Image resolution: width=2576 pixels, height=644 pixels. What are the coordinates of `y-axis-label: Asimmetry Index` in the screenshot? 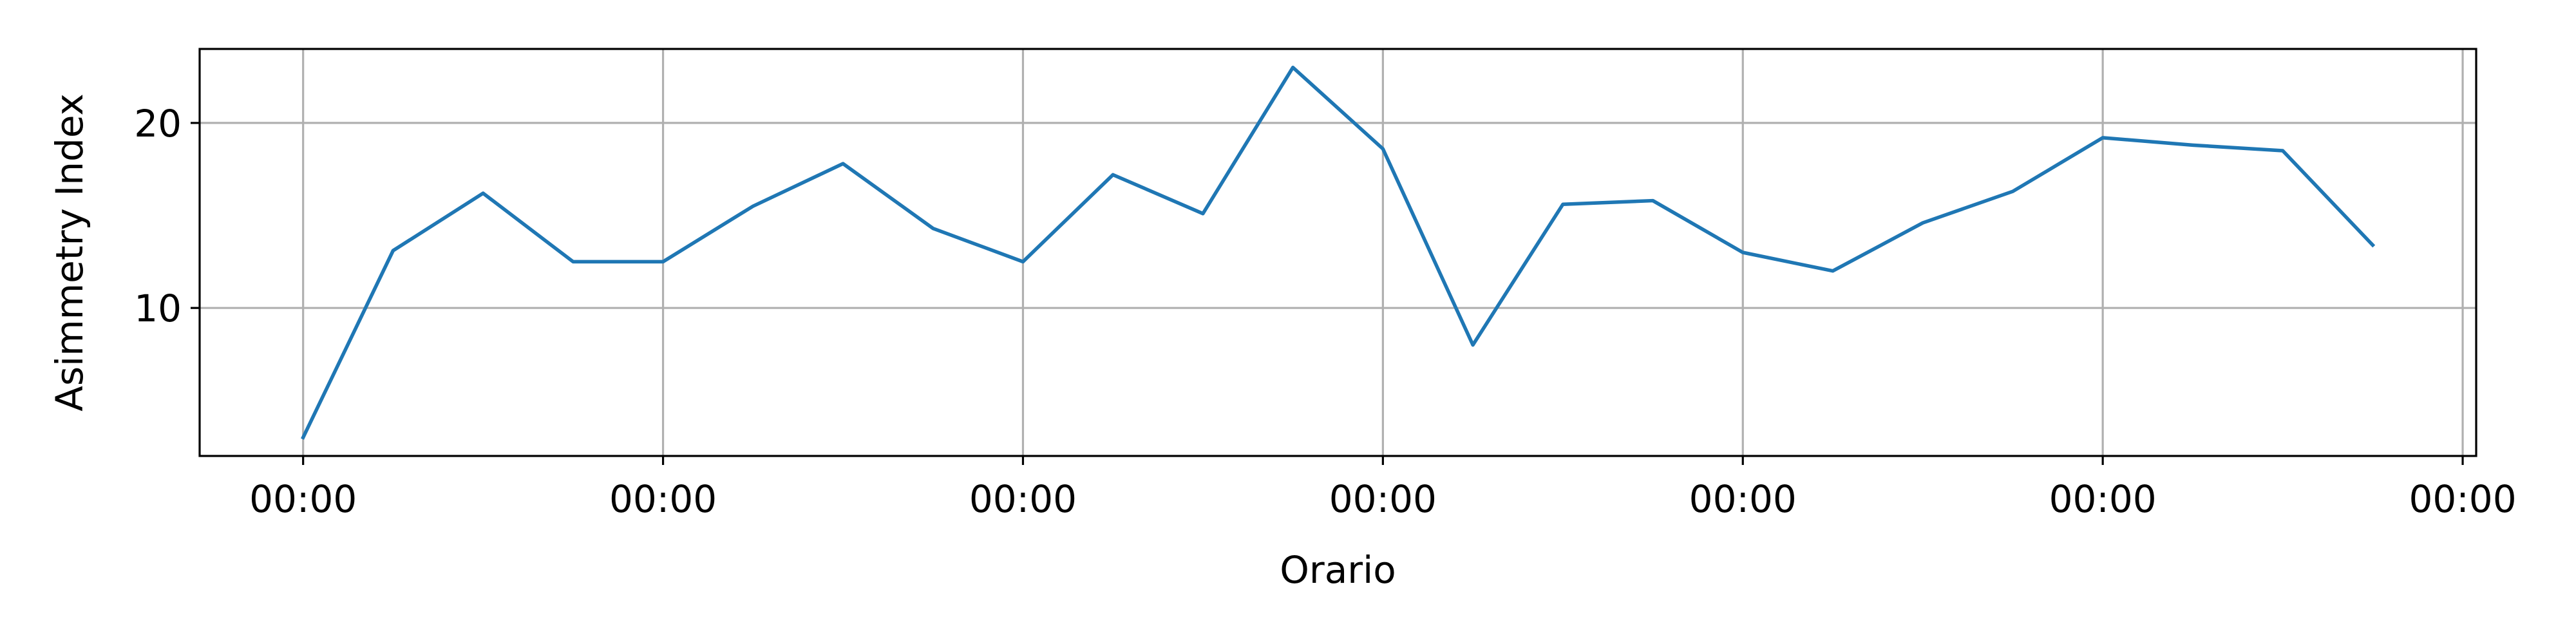 It's located at (69, 253).